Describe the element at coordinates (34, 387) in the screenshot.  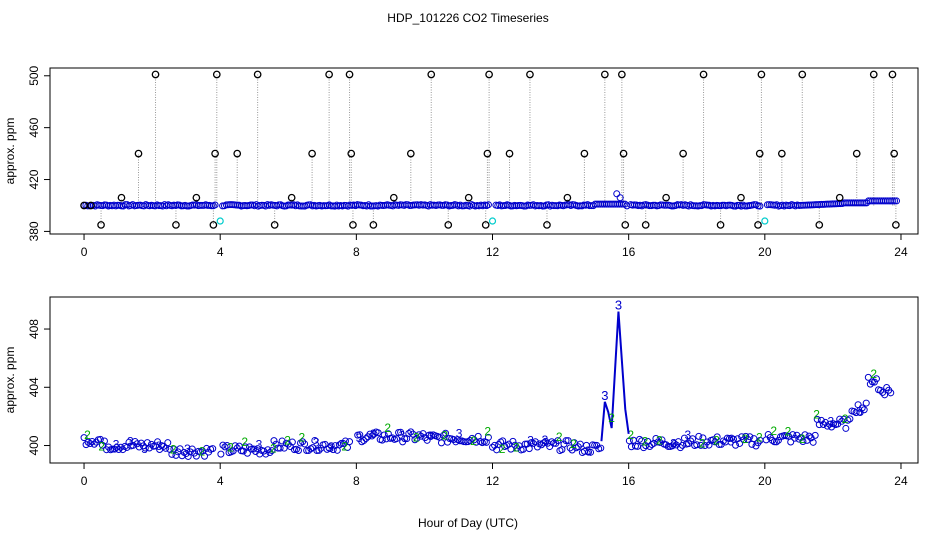
I see `y-tick-label: 404` at that location.